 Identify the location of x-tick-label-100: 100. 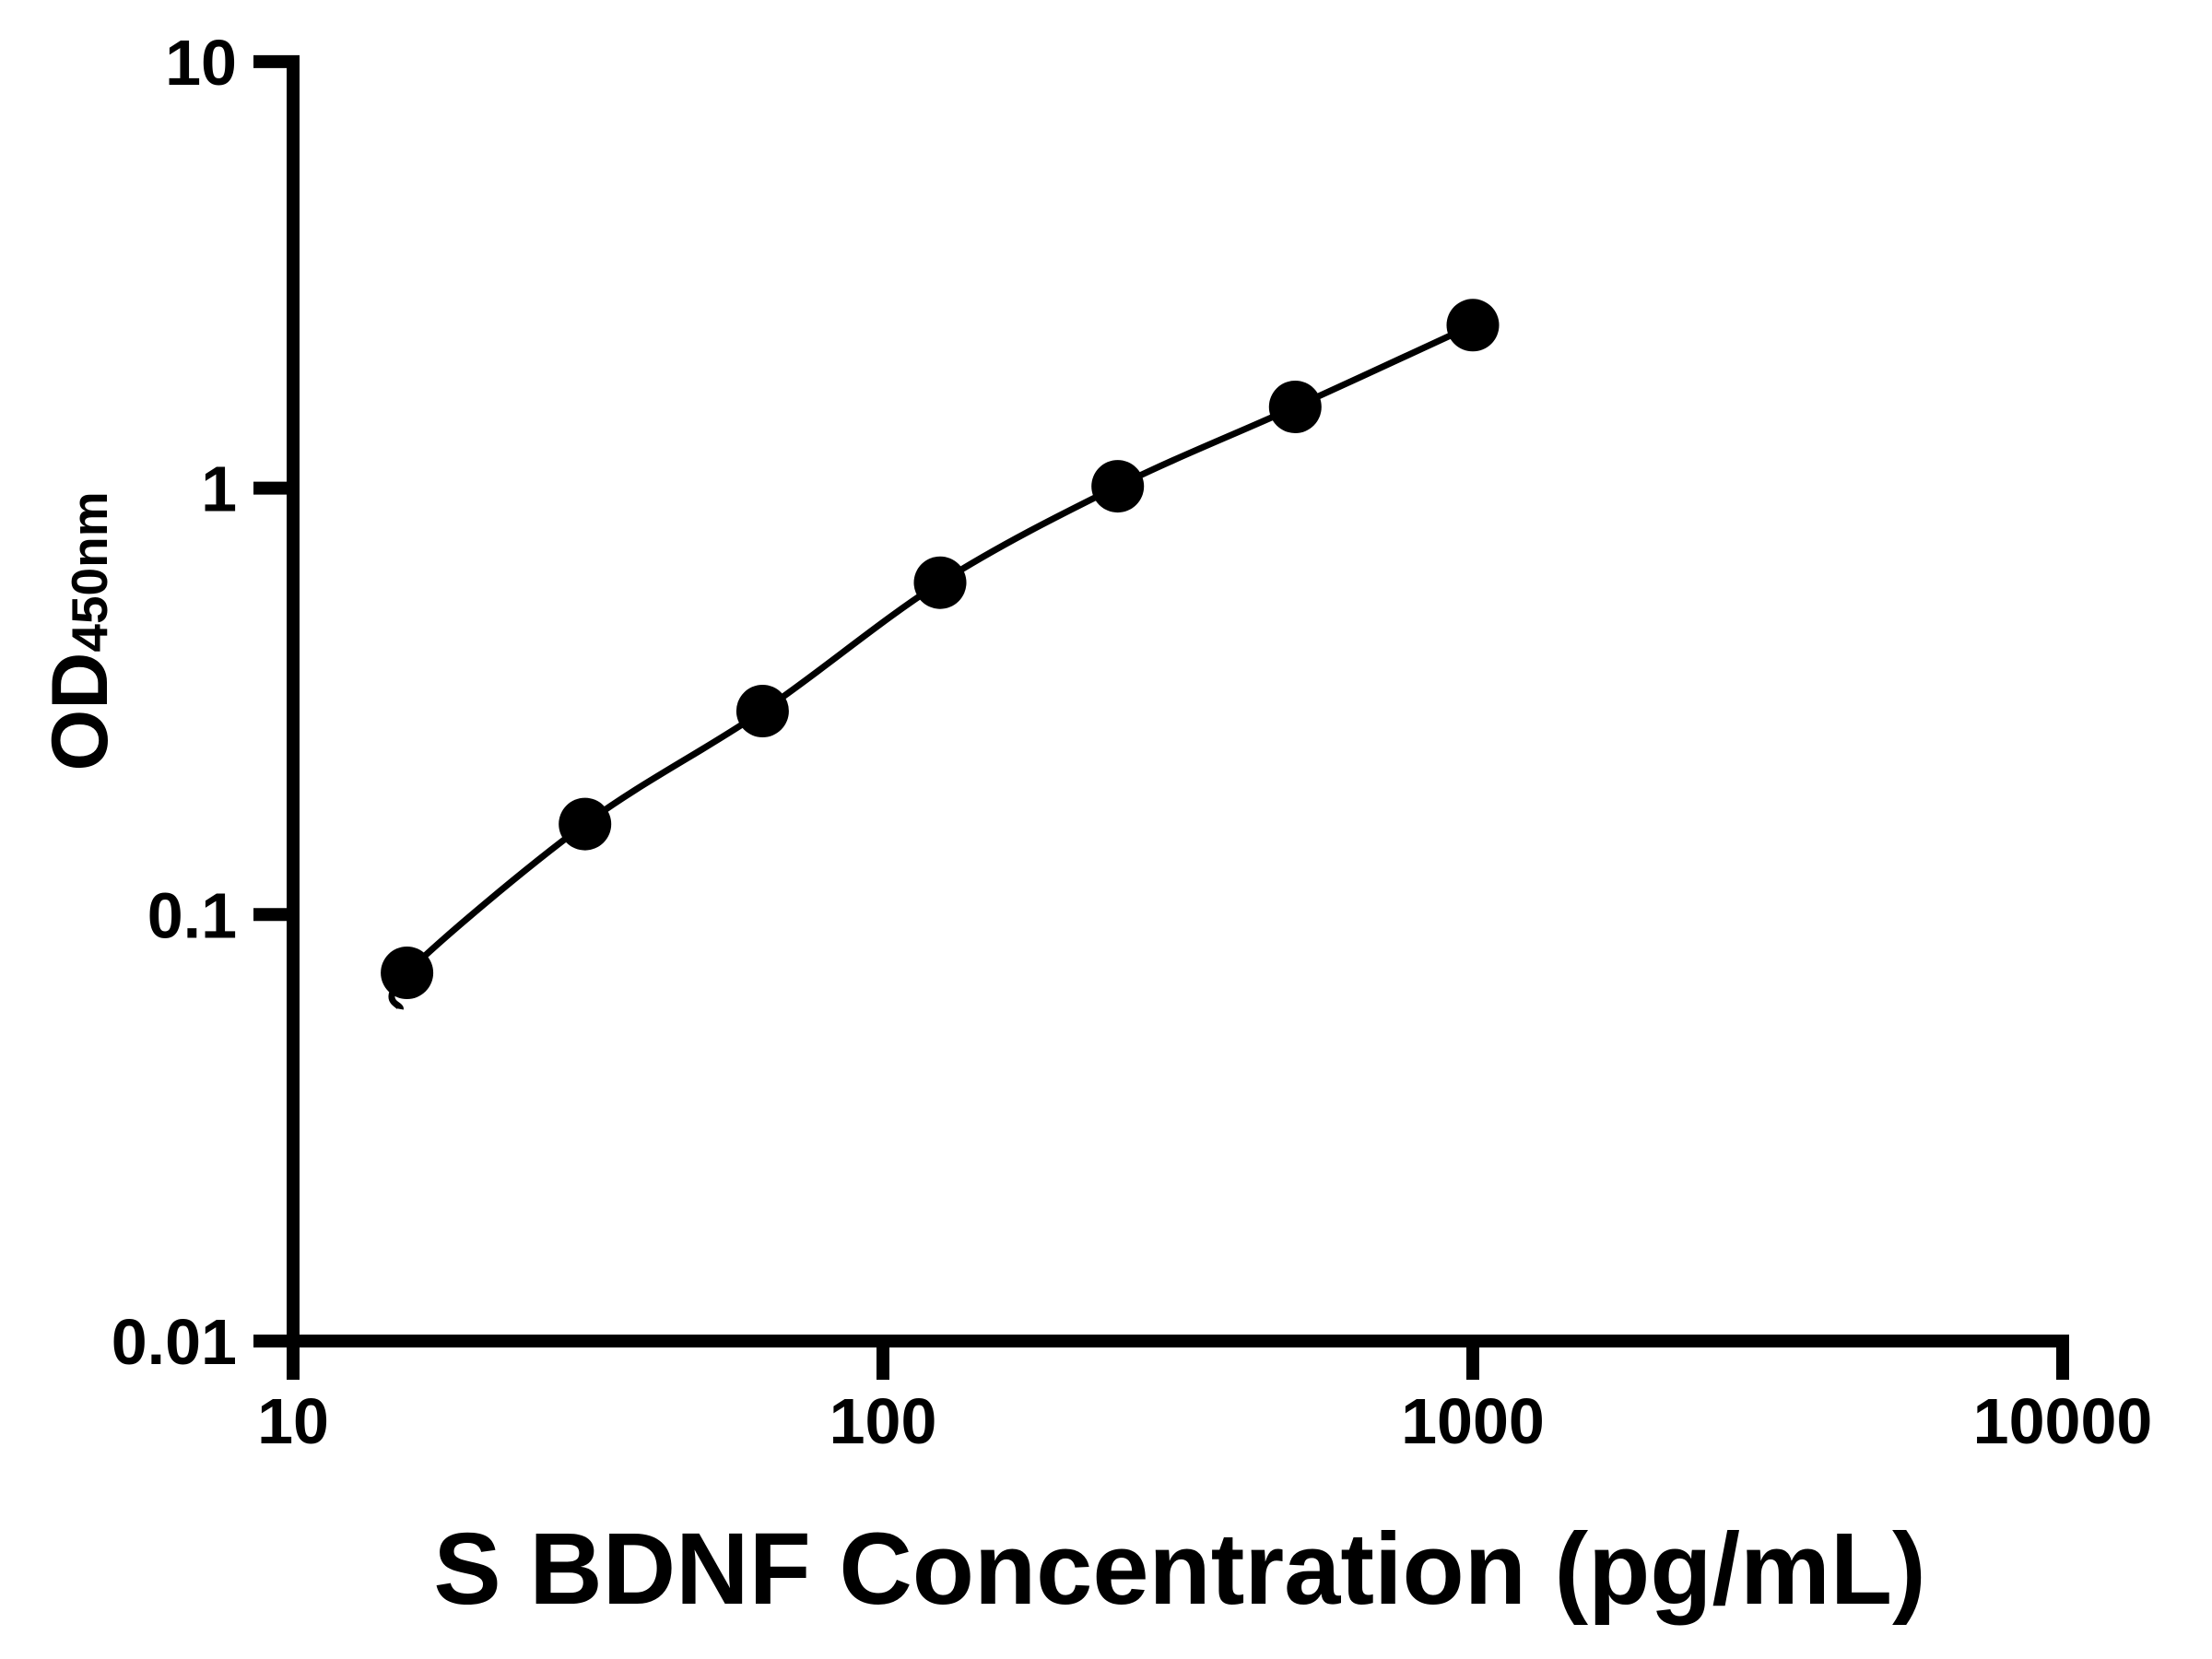
(883, 1421).